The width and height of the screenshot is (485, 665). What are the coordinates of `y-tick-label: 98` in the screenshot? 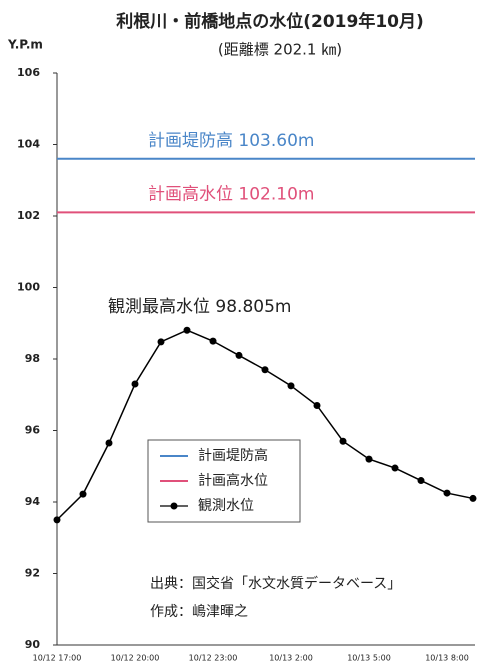 It's located at (32, 358).